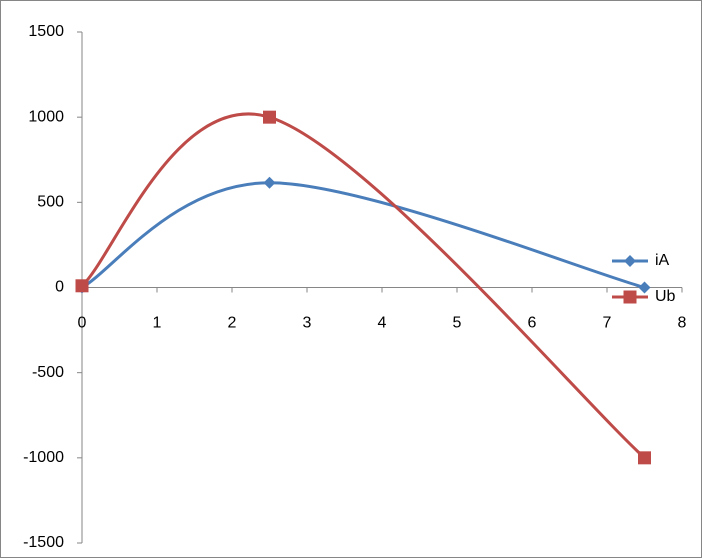 Image resolution: width=702 pixels, height=558 pixels. I want to click on x-tick-label: 1, so click(157, 323).